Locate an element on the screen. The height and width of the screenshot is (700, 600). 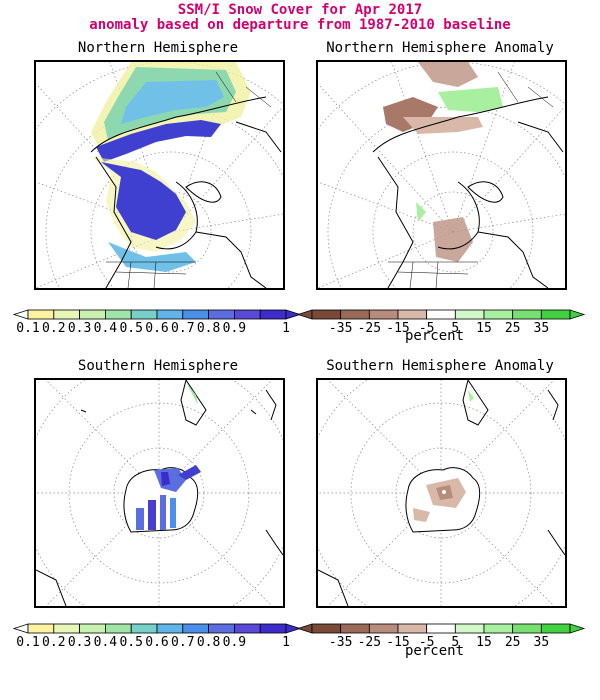
colorbar-tick-label: 0.8 is located at coordinates (208, 642).